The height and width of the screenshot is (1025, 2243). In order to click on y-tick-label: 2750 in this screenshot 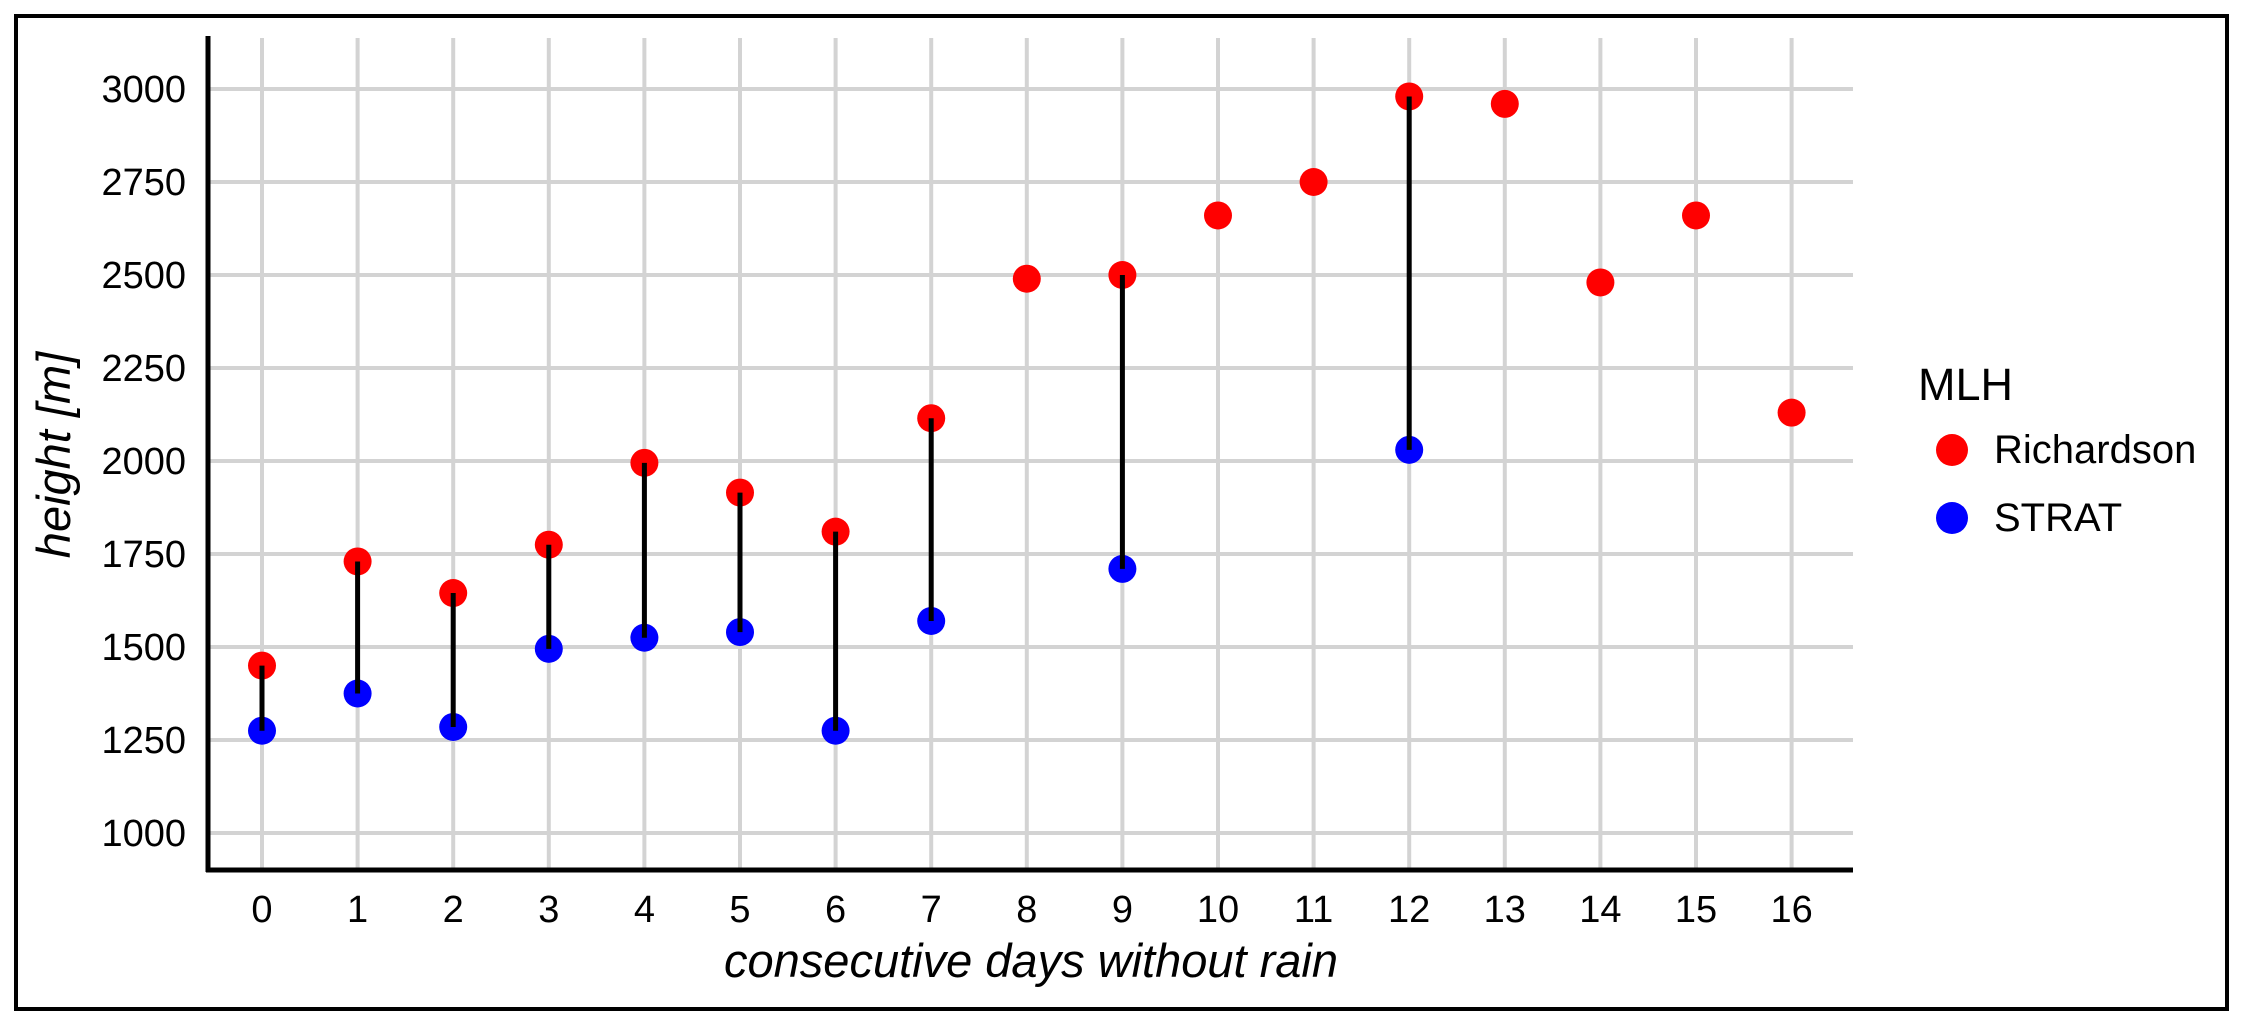, I will do `click(143, 183)`.